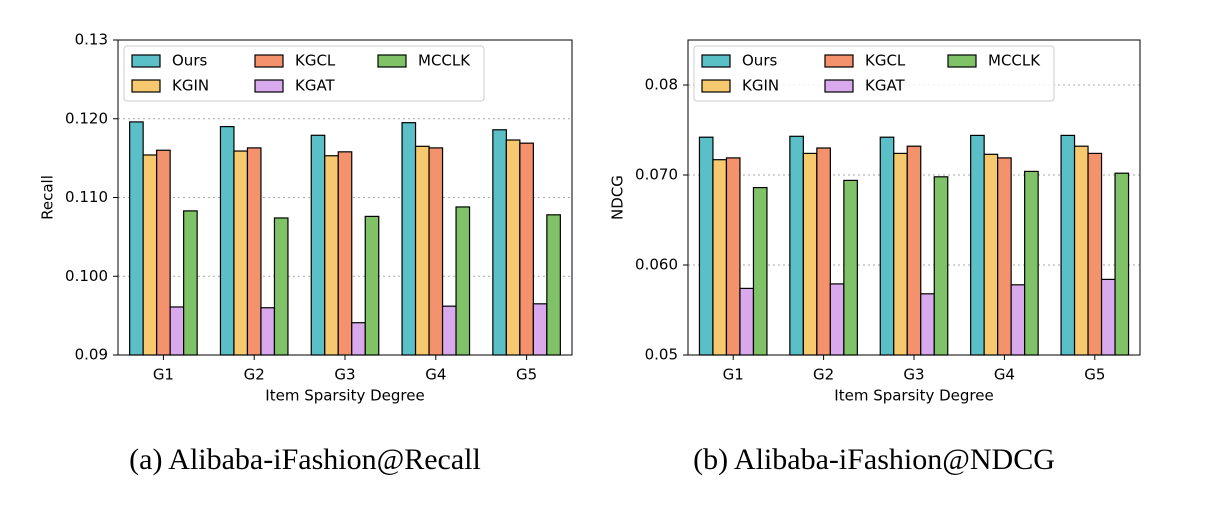  What do you see at coordinates (661, 85) in the screenshot?
I see `y-tick-label: 0.08` at bounding box center [661, 85].